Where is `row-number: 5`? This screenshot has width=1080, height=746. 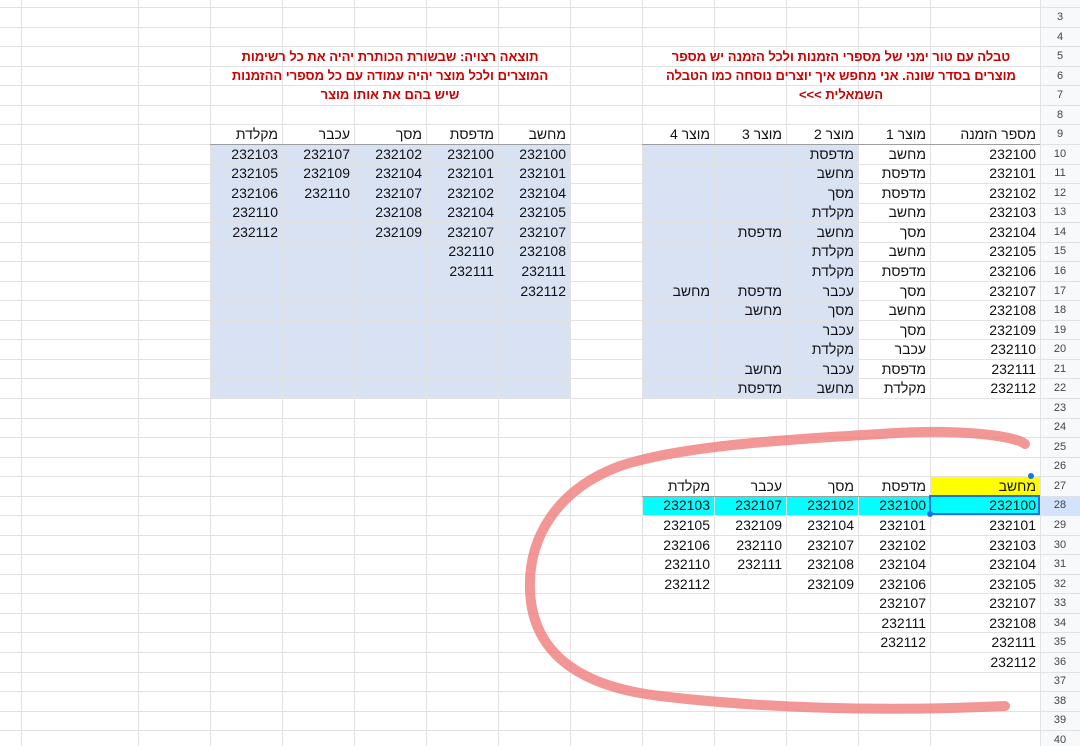
row-number: 5 is located at coordinates (1060, 56).